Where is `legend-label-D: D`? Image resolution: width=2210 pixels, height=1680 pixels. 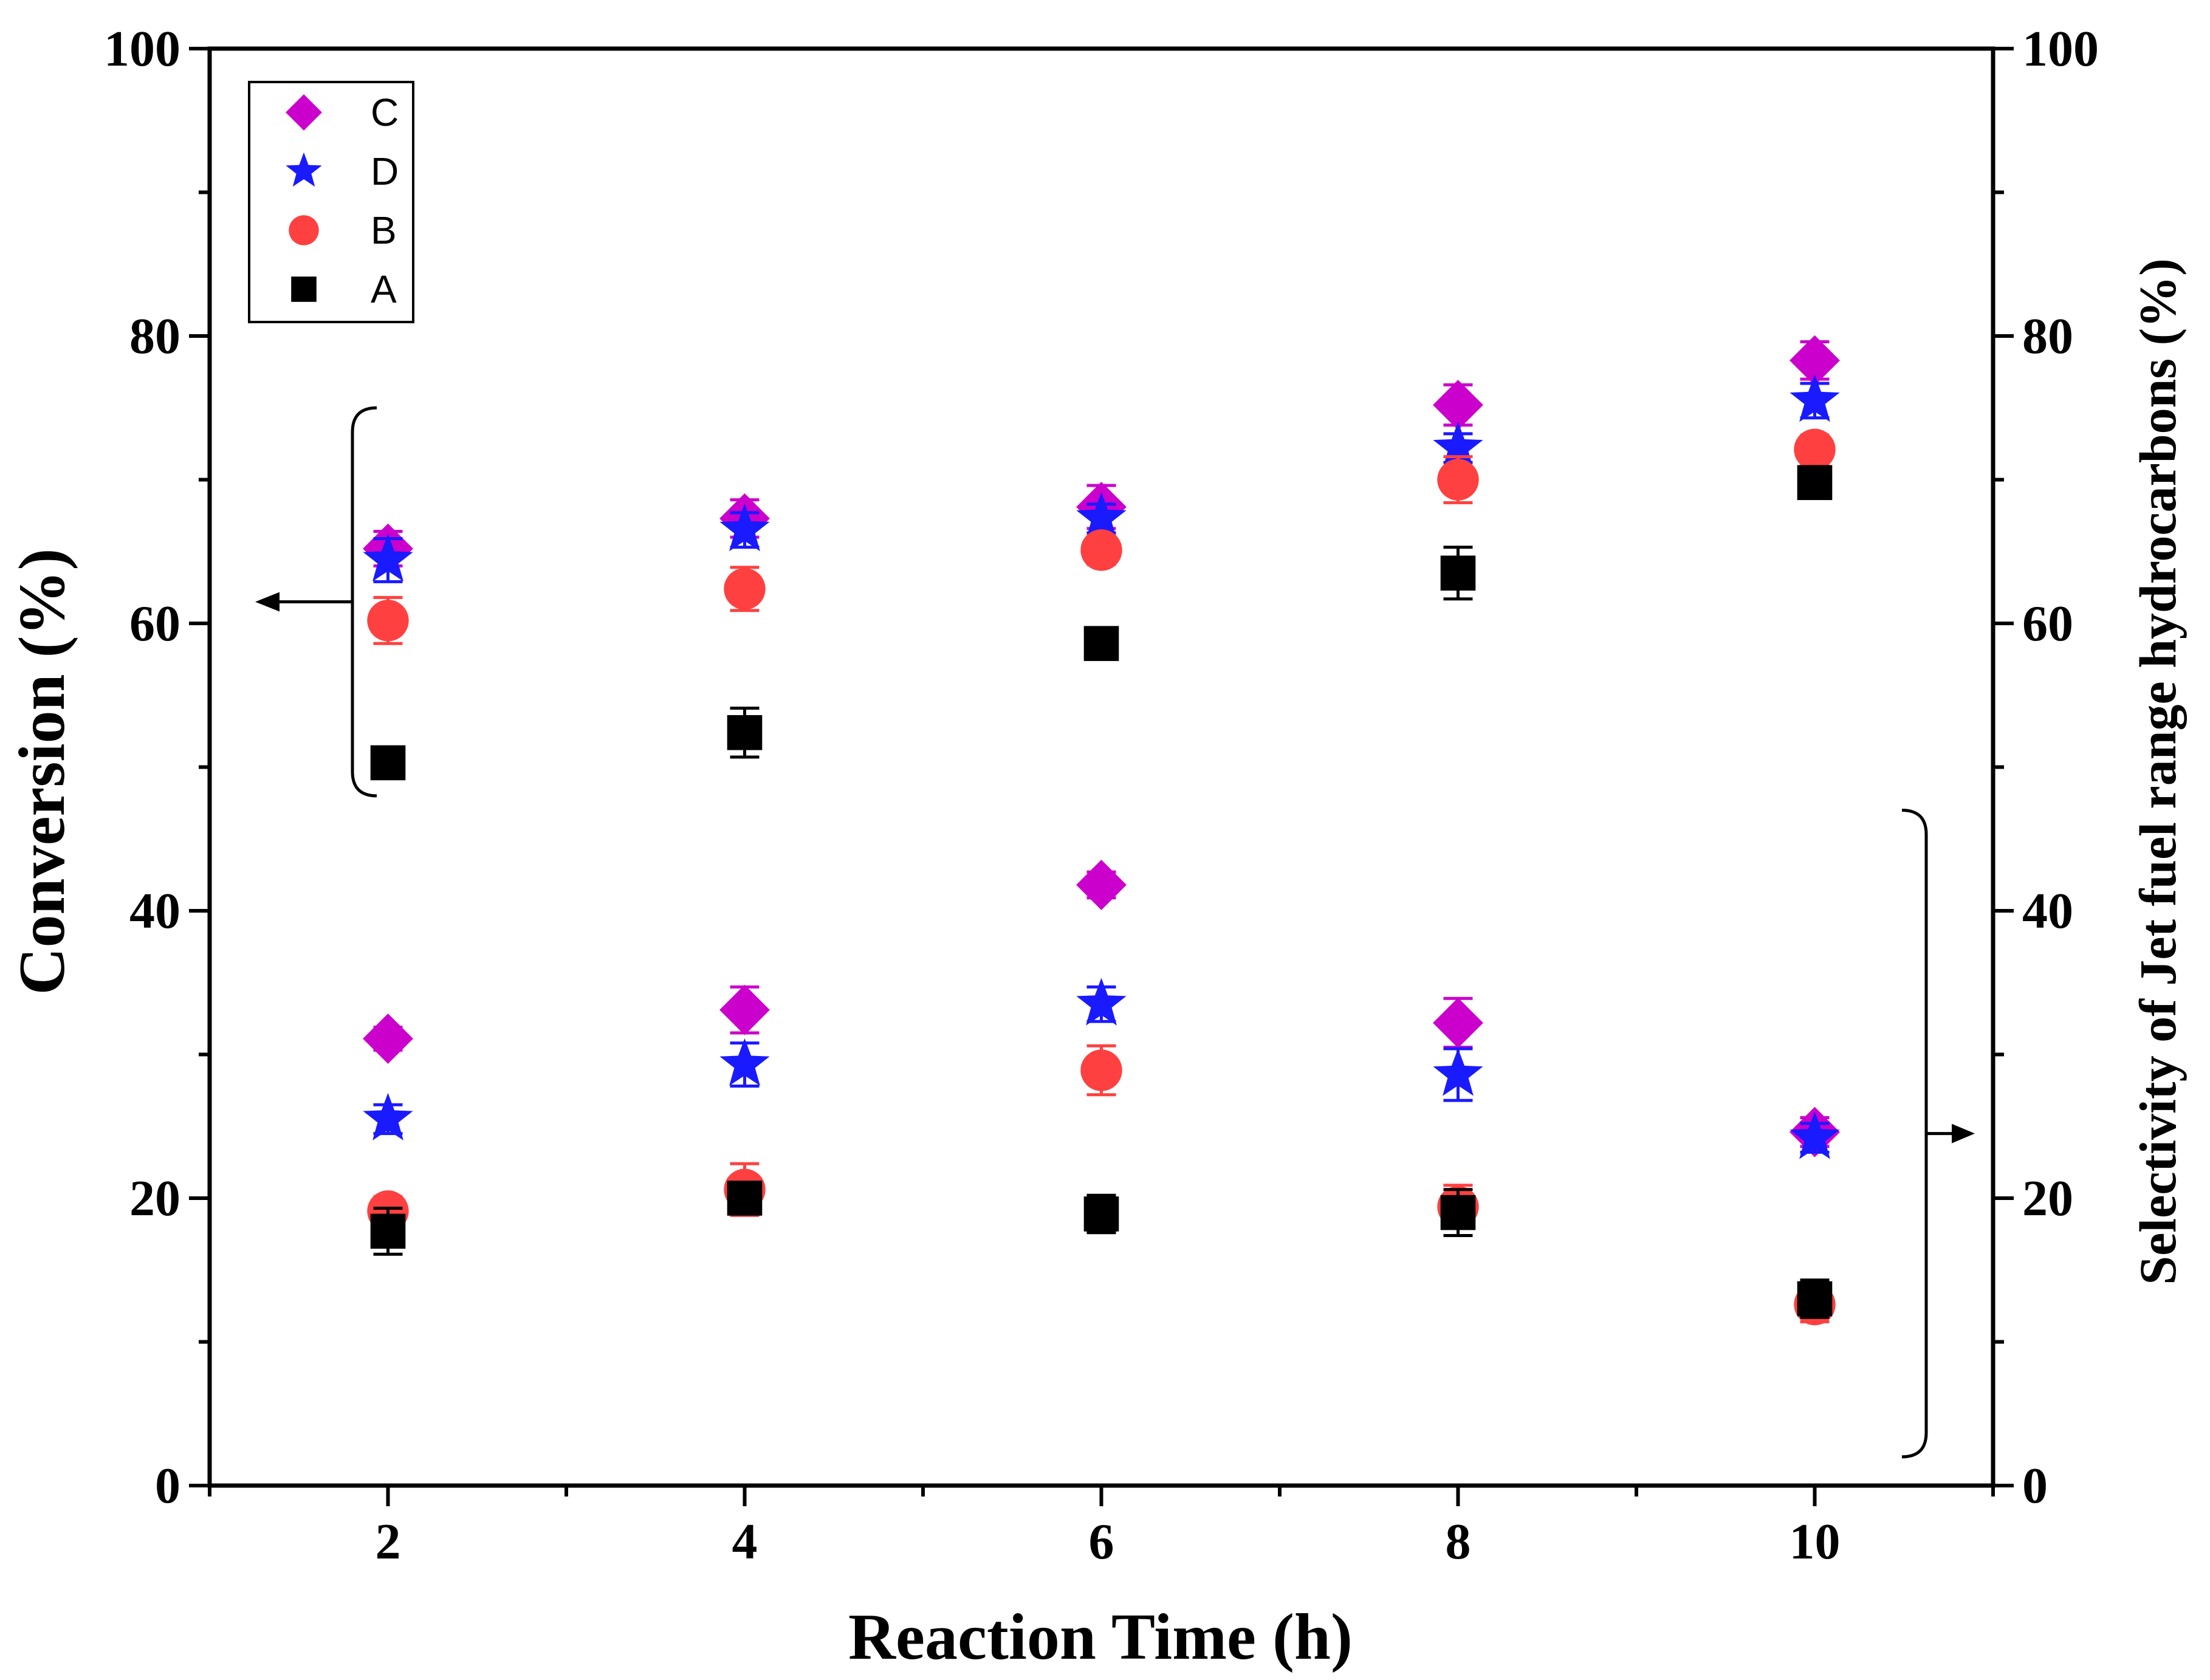
legend-label-D: D is located at coordinates (385, 171).